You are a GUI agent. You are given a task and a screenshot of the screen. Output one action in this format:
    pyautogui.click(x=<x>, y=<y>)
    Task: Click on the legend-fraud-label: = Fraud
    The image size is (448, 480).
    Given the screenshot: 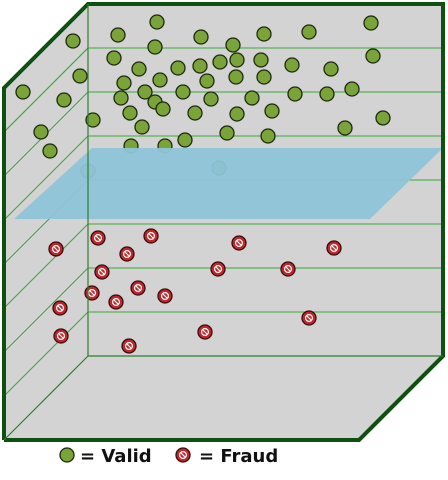 What is the action you would take?
    pyautogui.click(x=238, y=456)
    